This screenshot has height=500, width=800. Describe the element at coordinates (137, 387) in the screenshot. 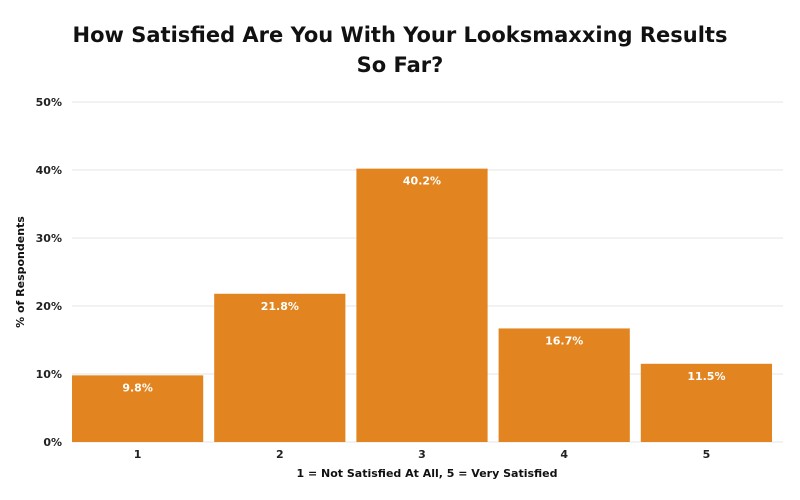

I see `data-label-1: 9.8%` at that location.